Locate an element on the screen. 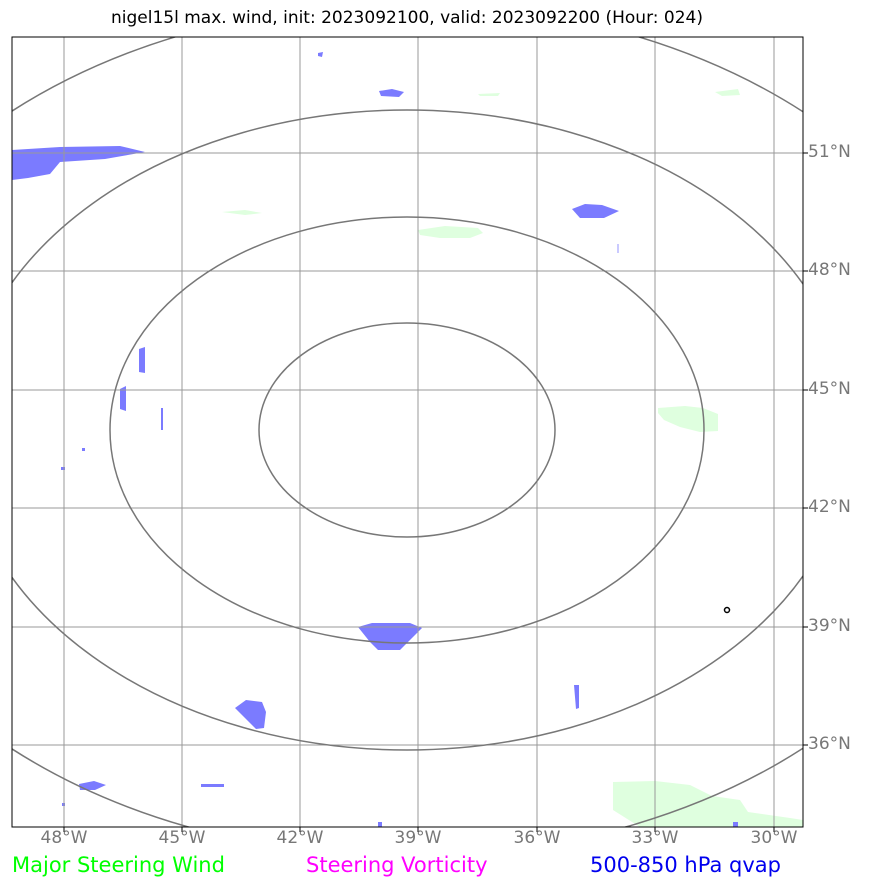  x-tick-label: 48°W is located at coordinates (64, 838).